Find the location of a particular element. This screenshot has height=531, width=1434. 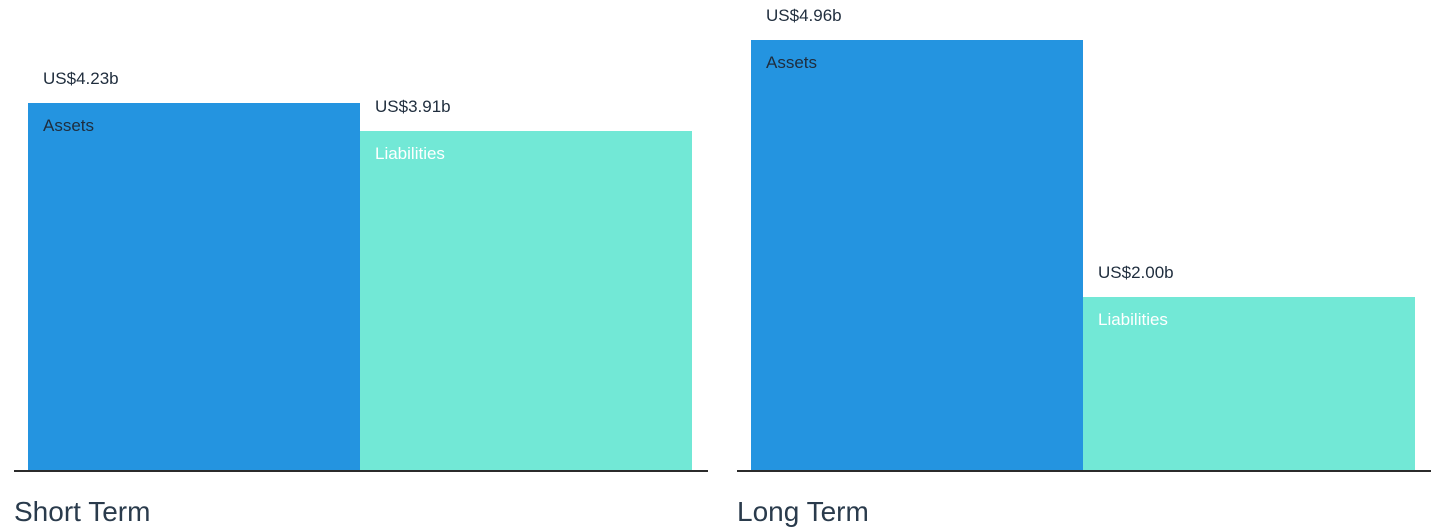

bar-value-label-assets: US$4.23b is located at coordinates (81, 78).